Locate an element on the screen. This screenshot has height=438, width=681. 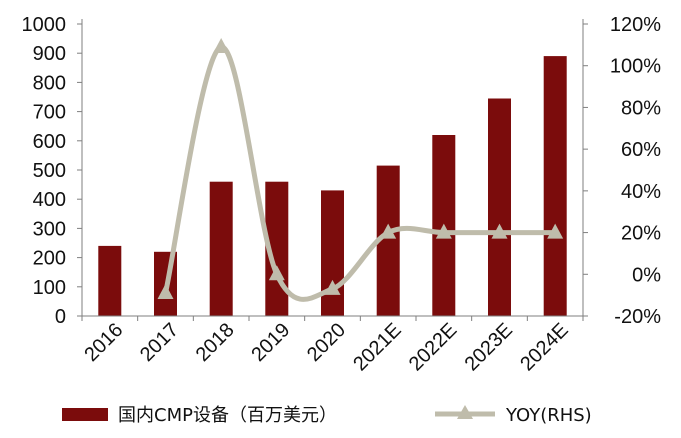
x-tick-label: 2021E is located at coordinates (377, 347).